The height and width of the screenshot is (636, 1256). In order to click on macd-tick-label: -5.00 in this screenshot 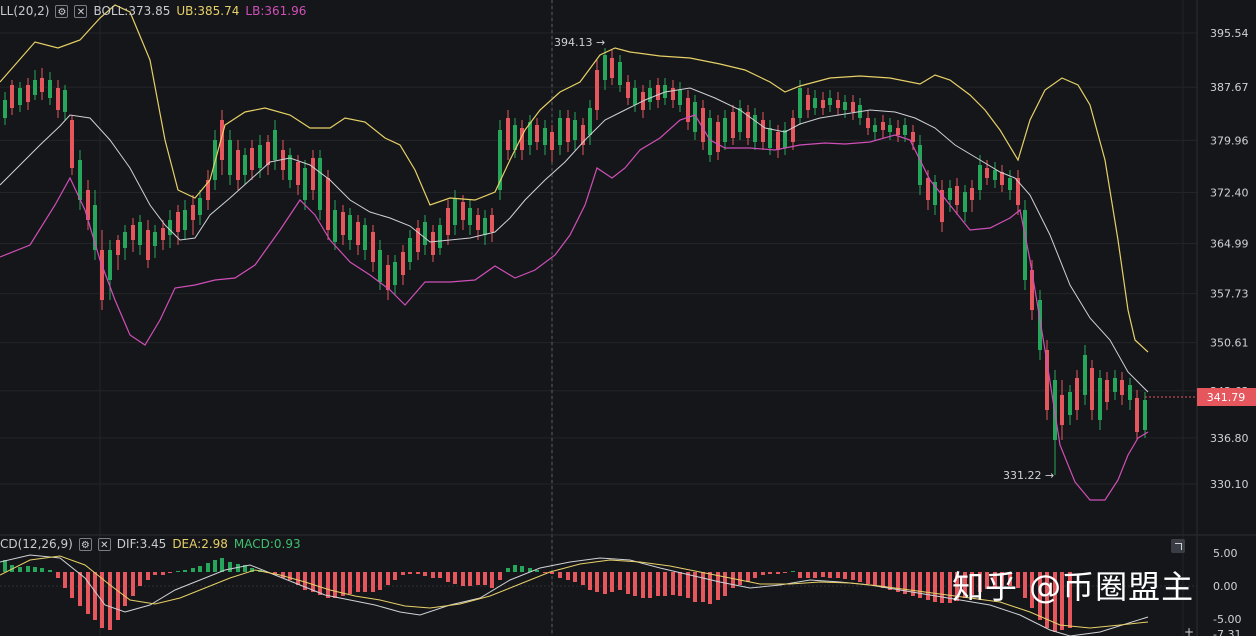, I will do `click(1227, 619)`.